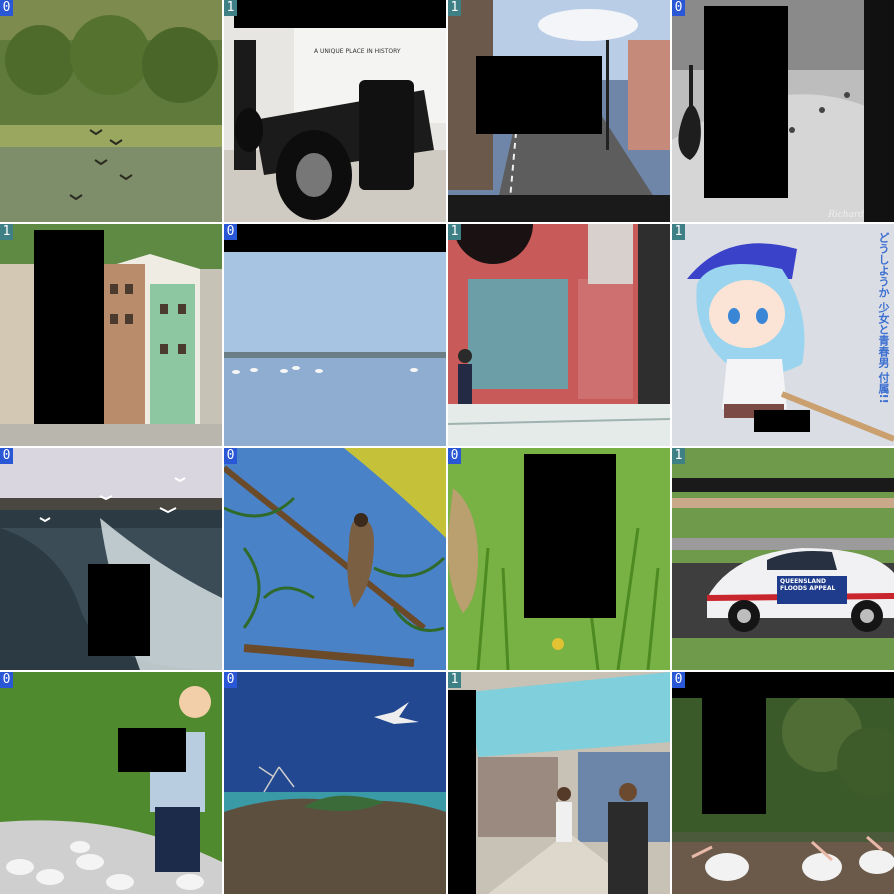  I want to click on boy-with-doves-icon, so click(111, 783).